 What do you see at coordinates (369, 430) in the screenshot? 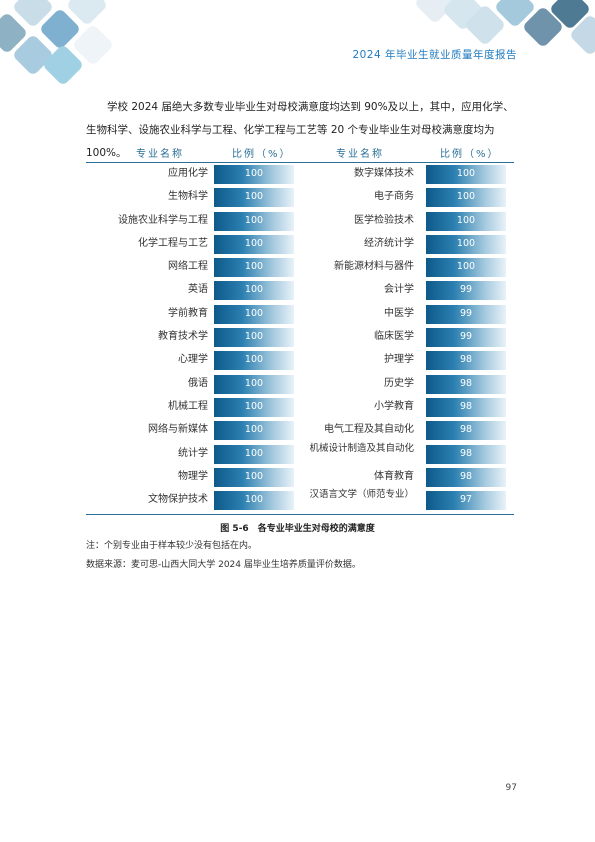
I see `major-name-right: 电气工程及其自动化` at bounding box center [369, 430].